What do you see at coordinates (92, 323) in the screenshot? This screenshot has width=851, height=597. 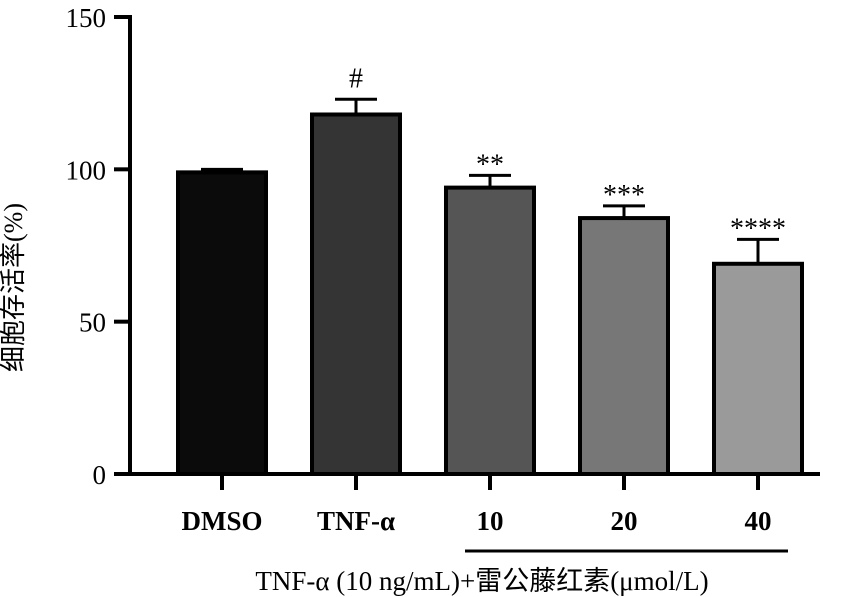 I see `y-tick-label: 50` at bounding box center [92, 323].